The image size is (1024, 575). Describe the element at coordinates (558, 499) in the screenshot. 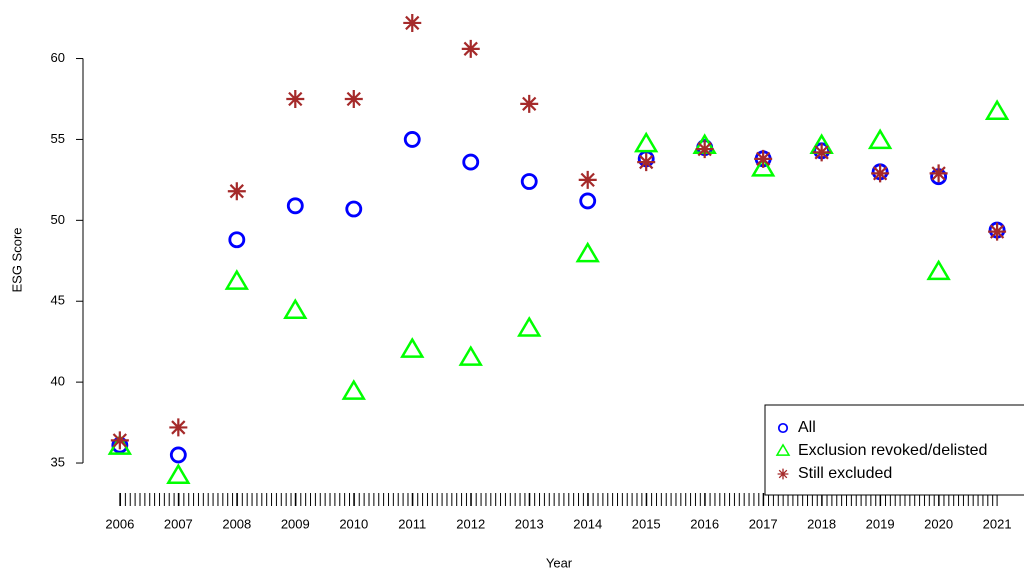

I see `minor-ticks` at that location.